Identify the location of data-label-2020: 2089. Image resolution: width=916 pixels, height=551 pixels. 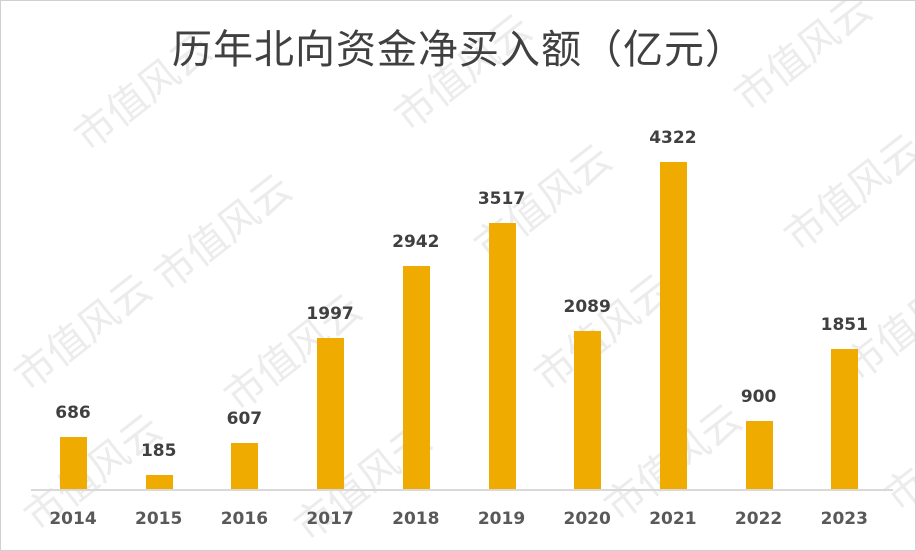
(587, 306).